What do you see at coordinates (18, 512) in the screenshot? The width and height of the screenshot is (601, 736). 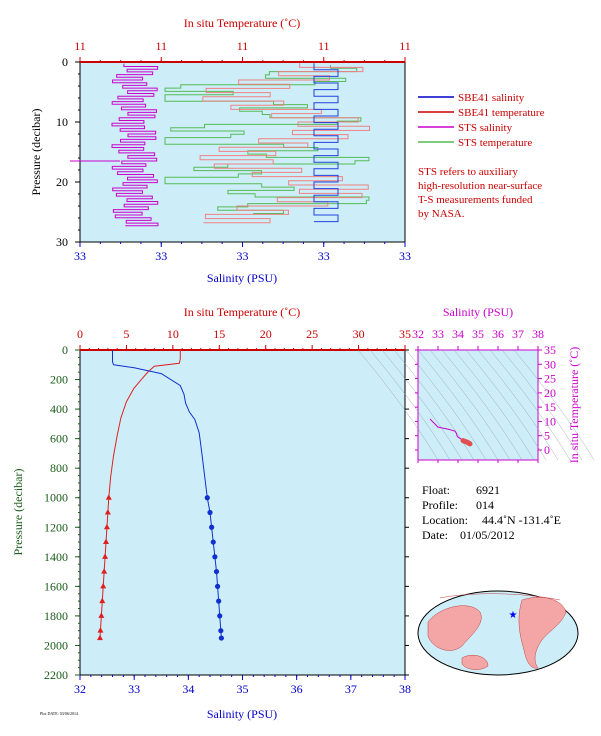 I see `main-pressure-axis-title: Pressure (decibar)` at bounding box center [18, 512].